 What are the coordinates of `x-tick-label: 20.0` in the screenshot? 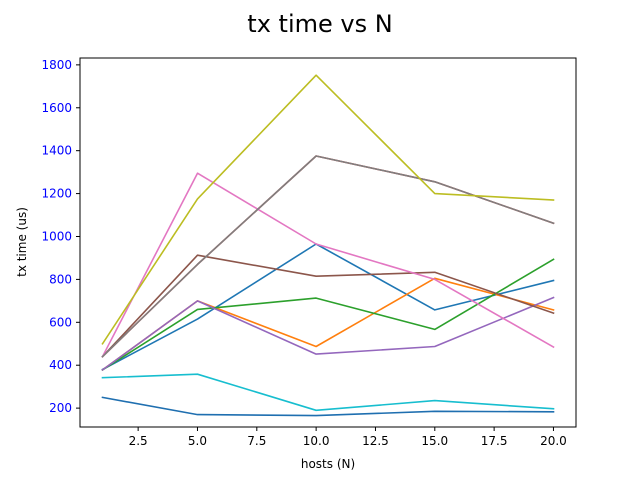 It's located at (553, 441).